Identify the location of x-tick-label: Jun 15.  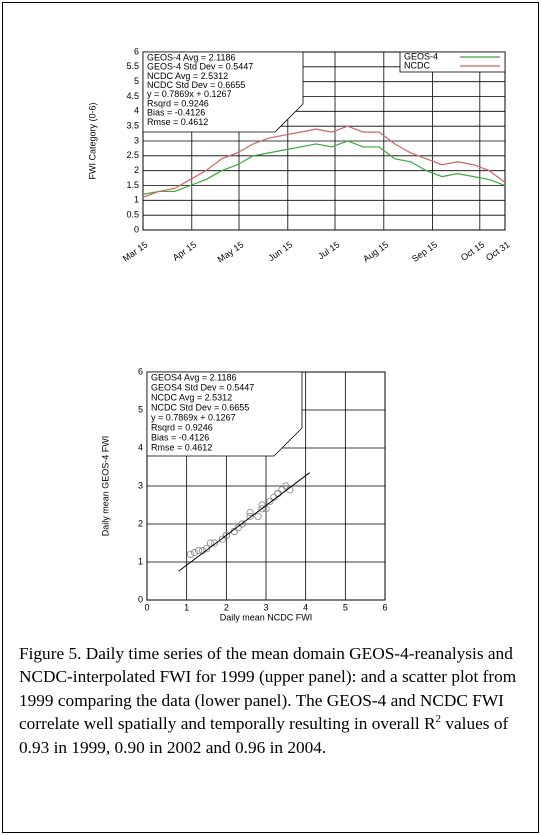
(280, 251).